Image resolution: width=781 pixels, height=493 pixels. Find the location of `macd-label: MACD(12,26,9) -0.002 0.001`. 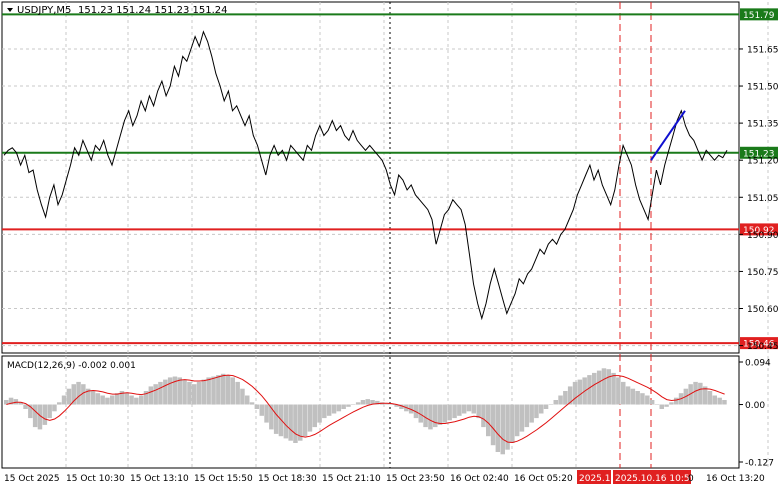

macd-label: MACD(12,26,9) -0.002 0.001 is located at coordinates (71, 366).